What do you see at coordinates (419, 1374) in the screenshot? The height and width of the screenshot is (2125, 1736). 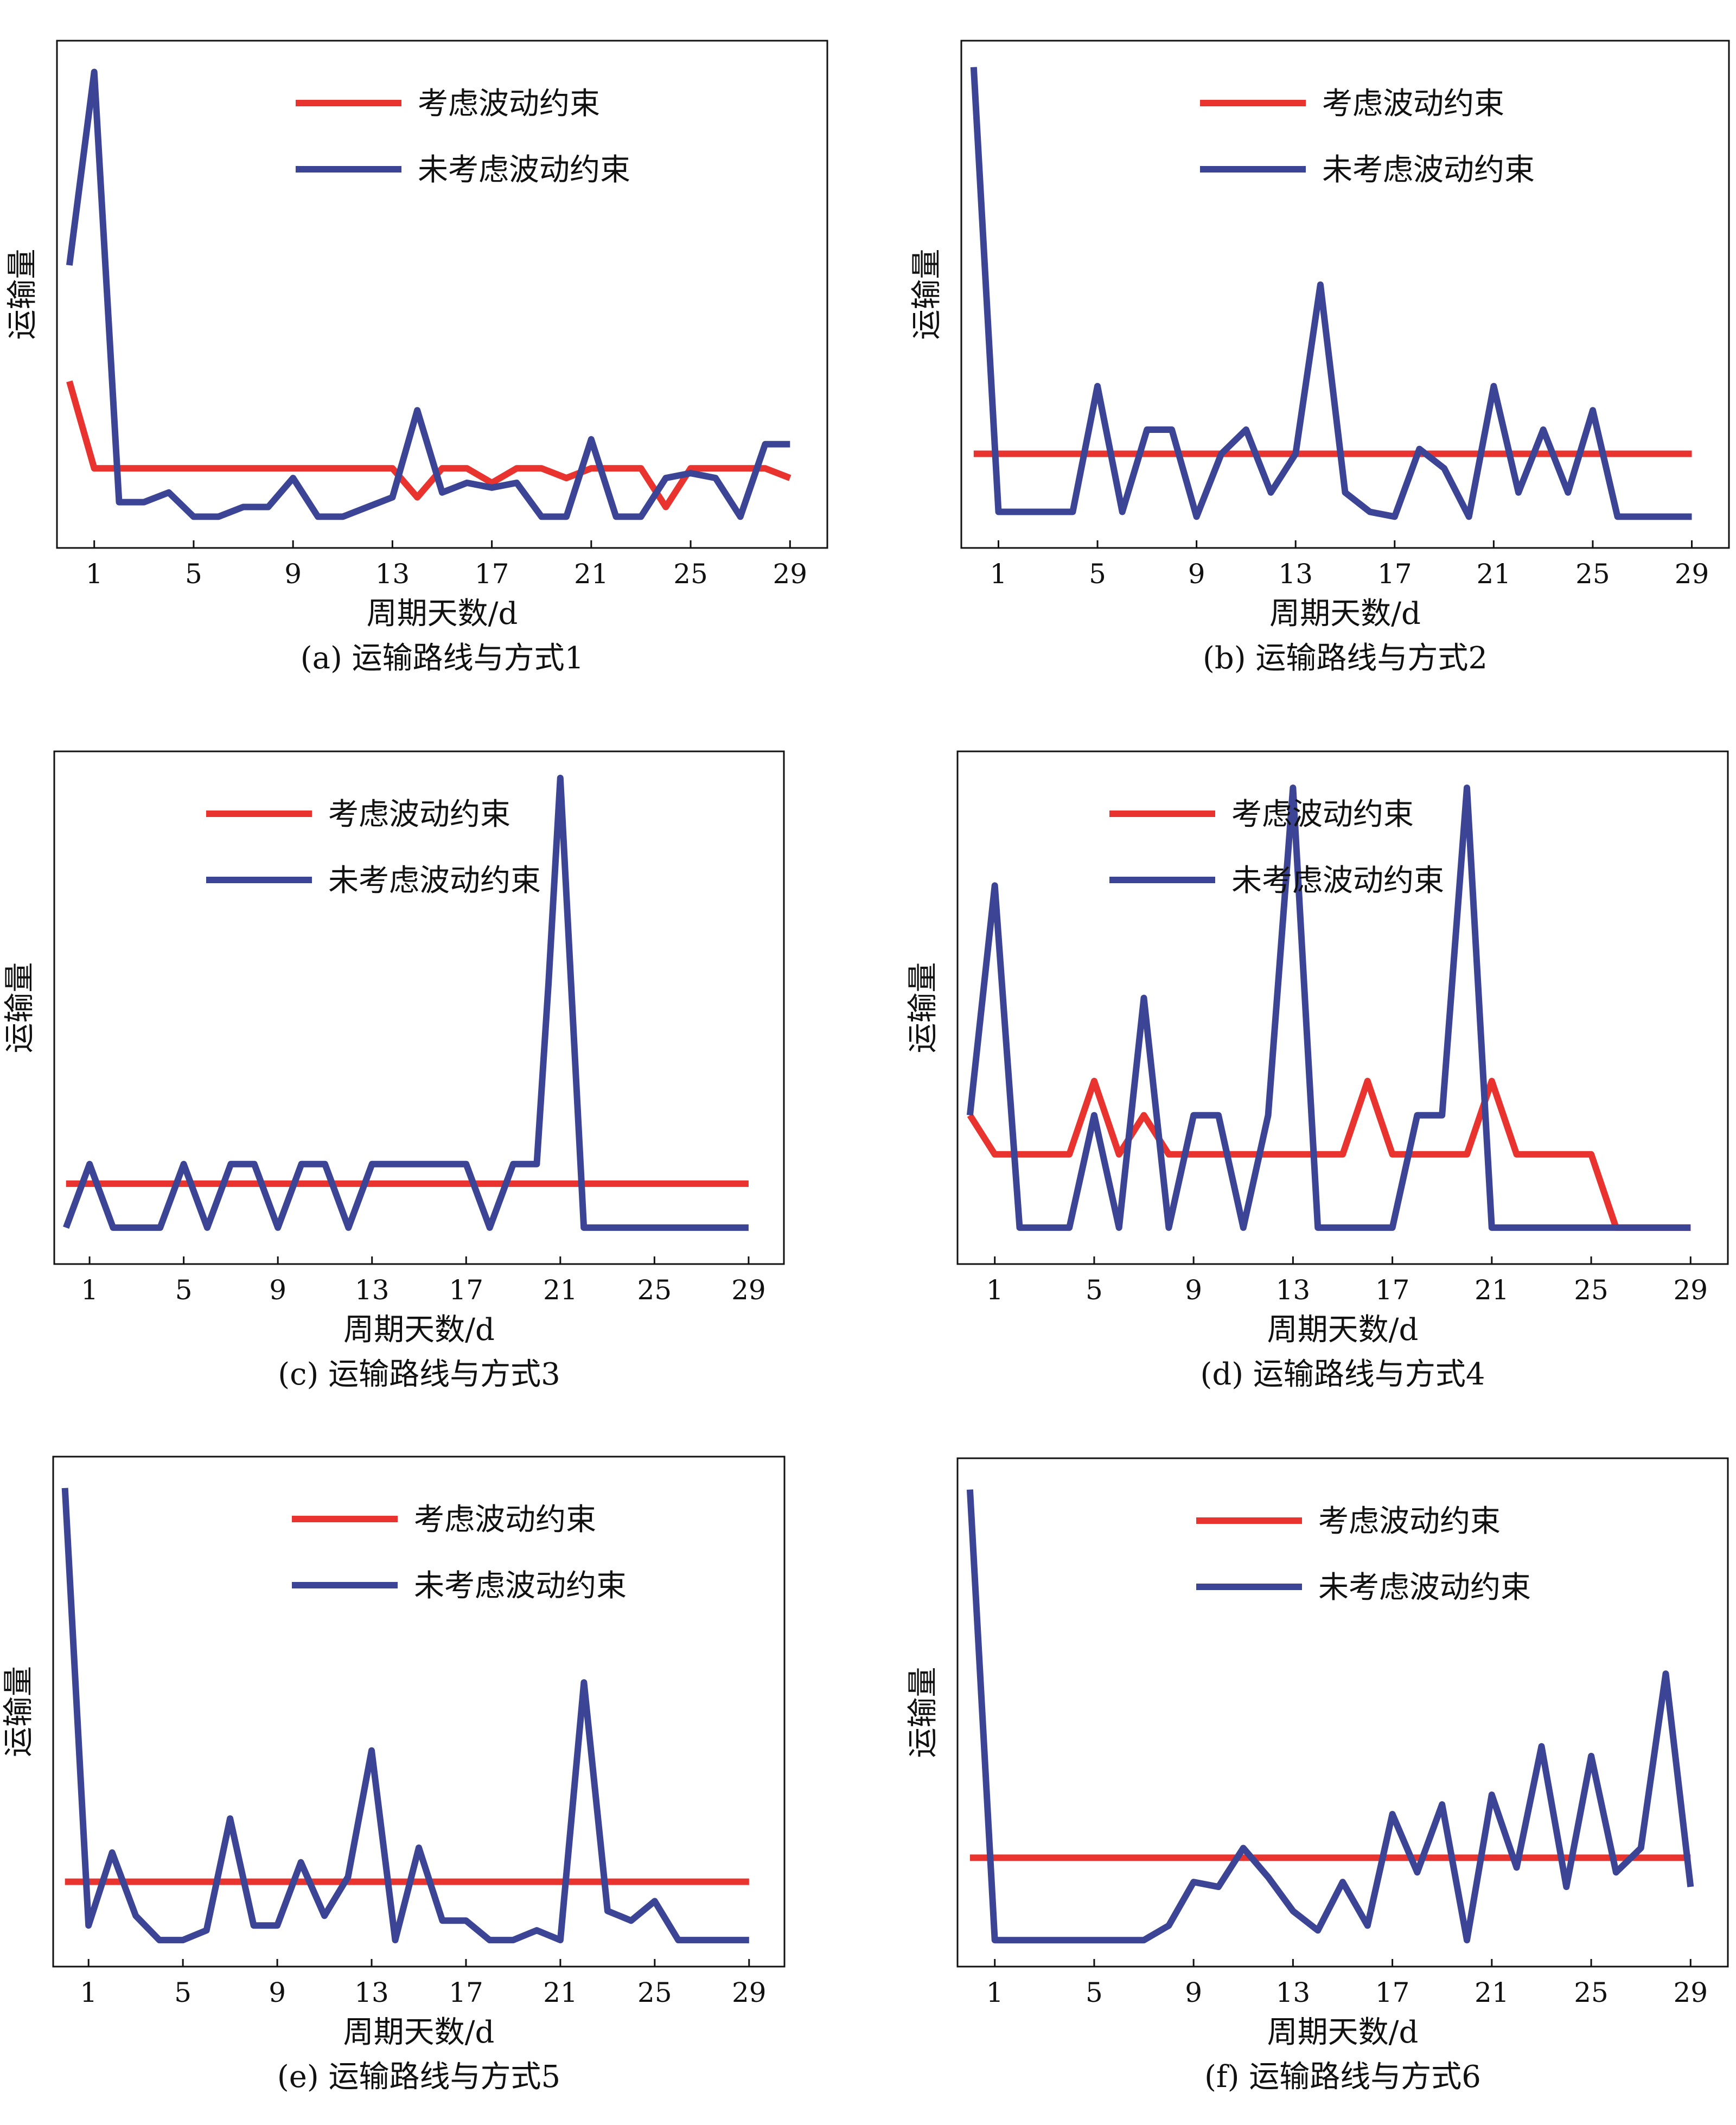 I see `chart-caption: (c) 运输路线与方式3` at bounding box center [419, 1374].